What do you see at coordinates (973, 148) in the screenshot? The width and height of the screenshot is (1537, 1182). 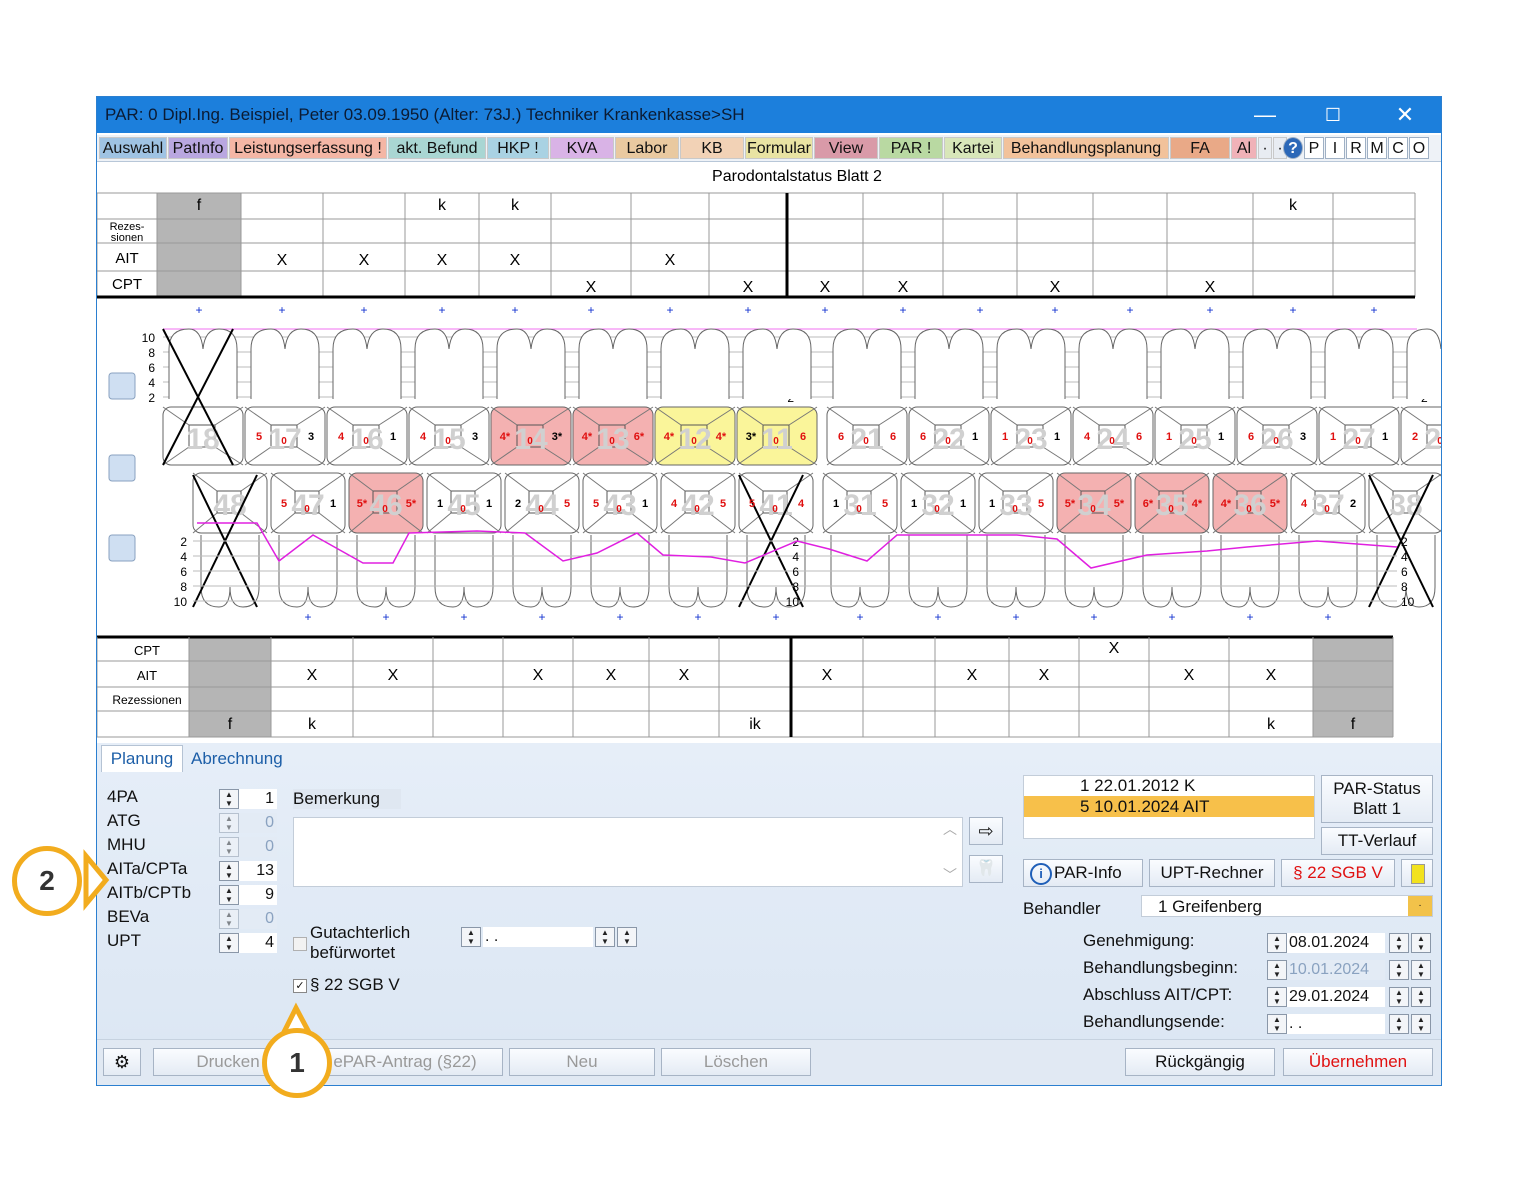 I see `tab-11: Kartei` at bounding box center [973, 148].